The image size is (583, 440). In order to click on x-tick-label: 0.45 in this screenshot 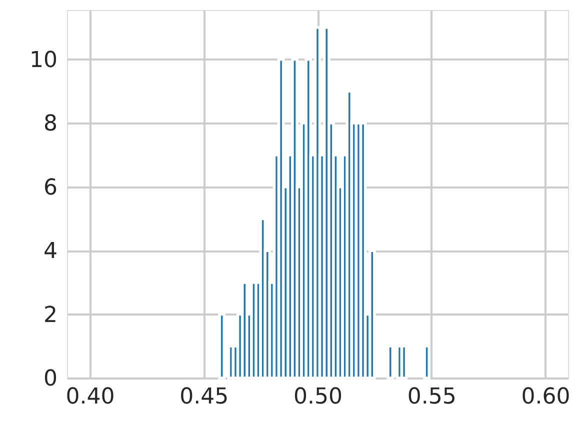, I will do `click(204, 397)`.